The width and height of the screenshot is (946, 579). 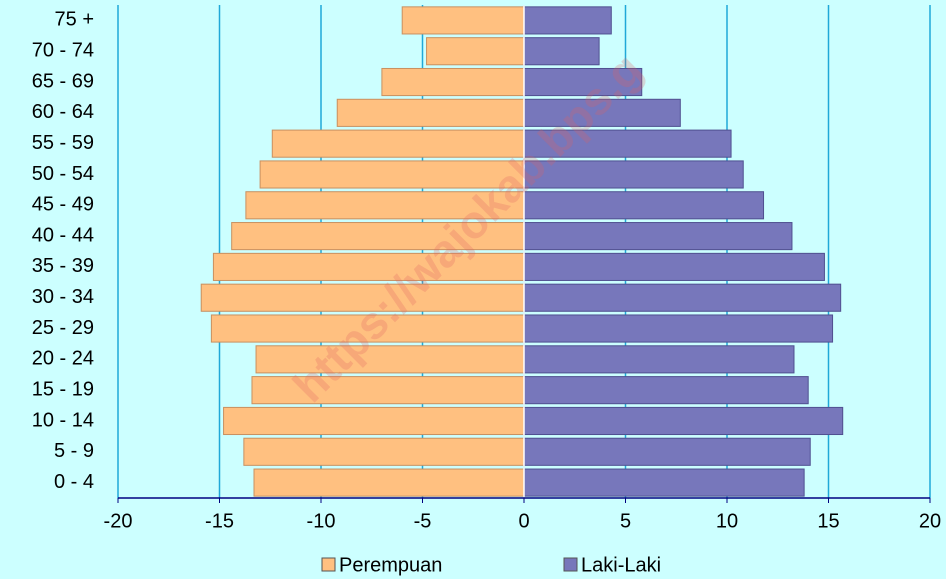 I want to click on y-tick-label: 35 - 39, so click(x=63, y=266).